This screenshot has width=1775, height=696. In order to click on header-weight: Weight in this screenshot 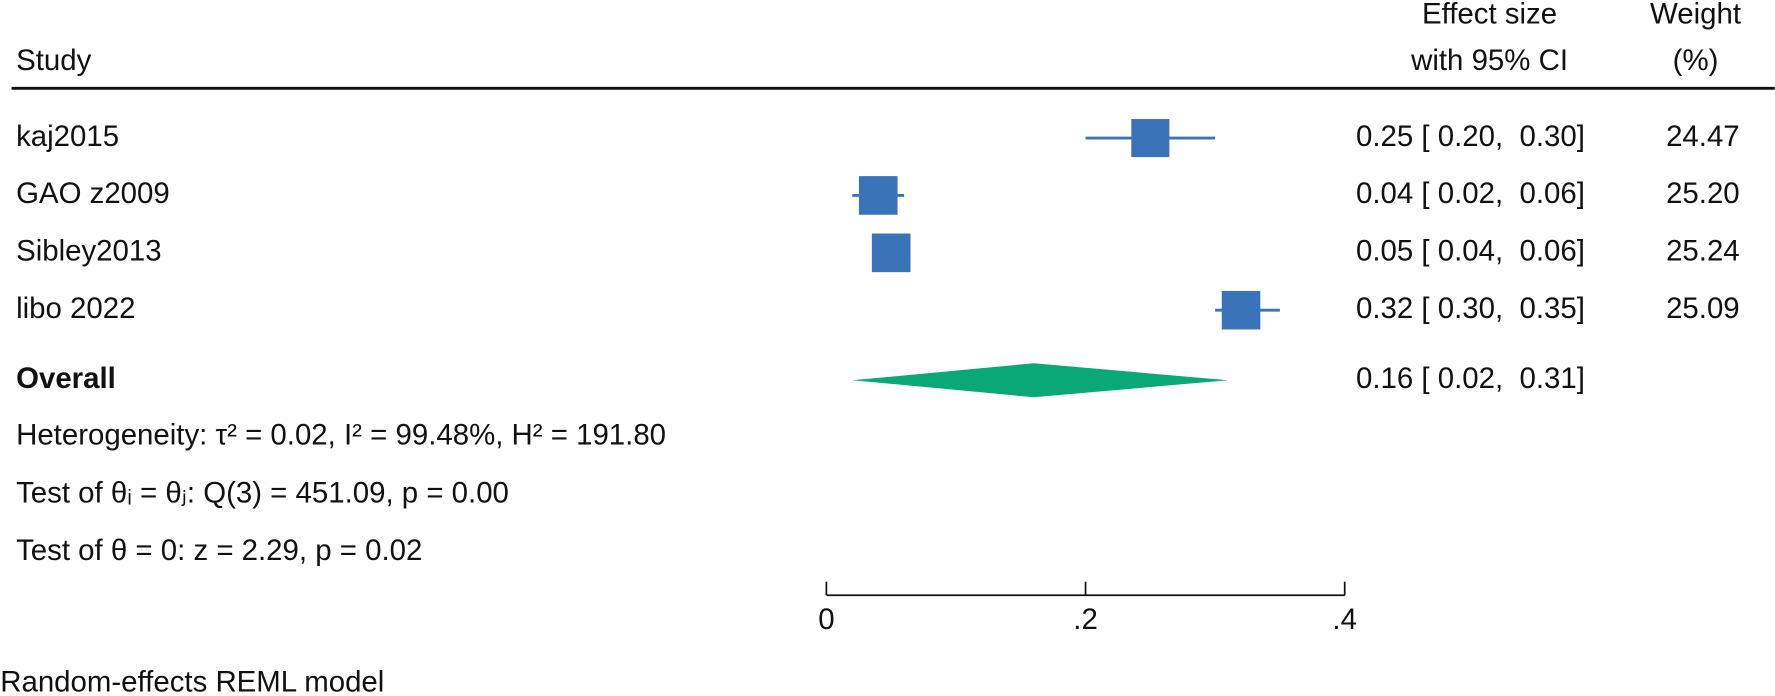, I will do `click(1695, 15)`.